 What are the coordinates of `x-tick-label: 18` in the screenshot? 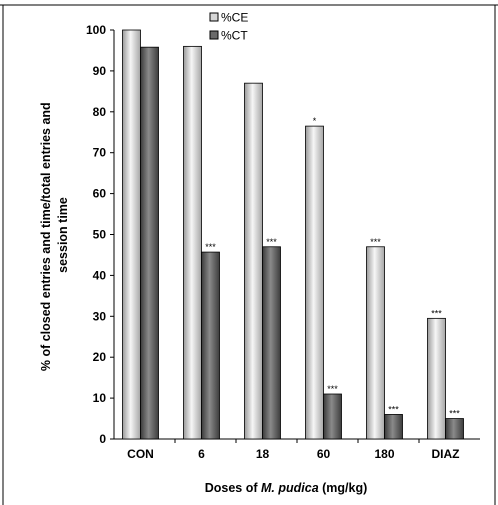 It's located at (263, 454).